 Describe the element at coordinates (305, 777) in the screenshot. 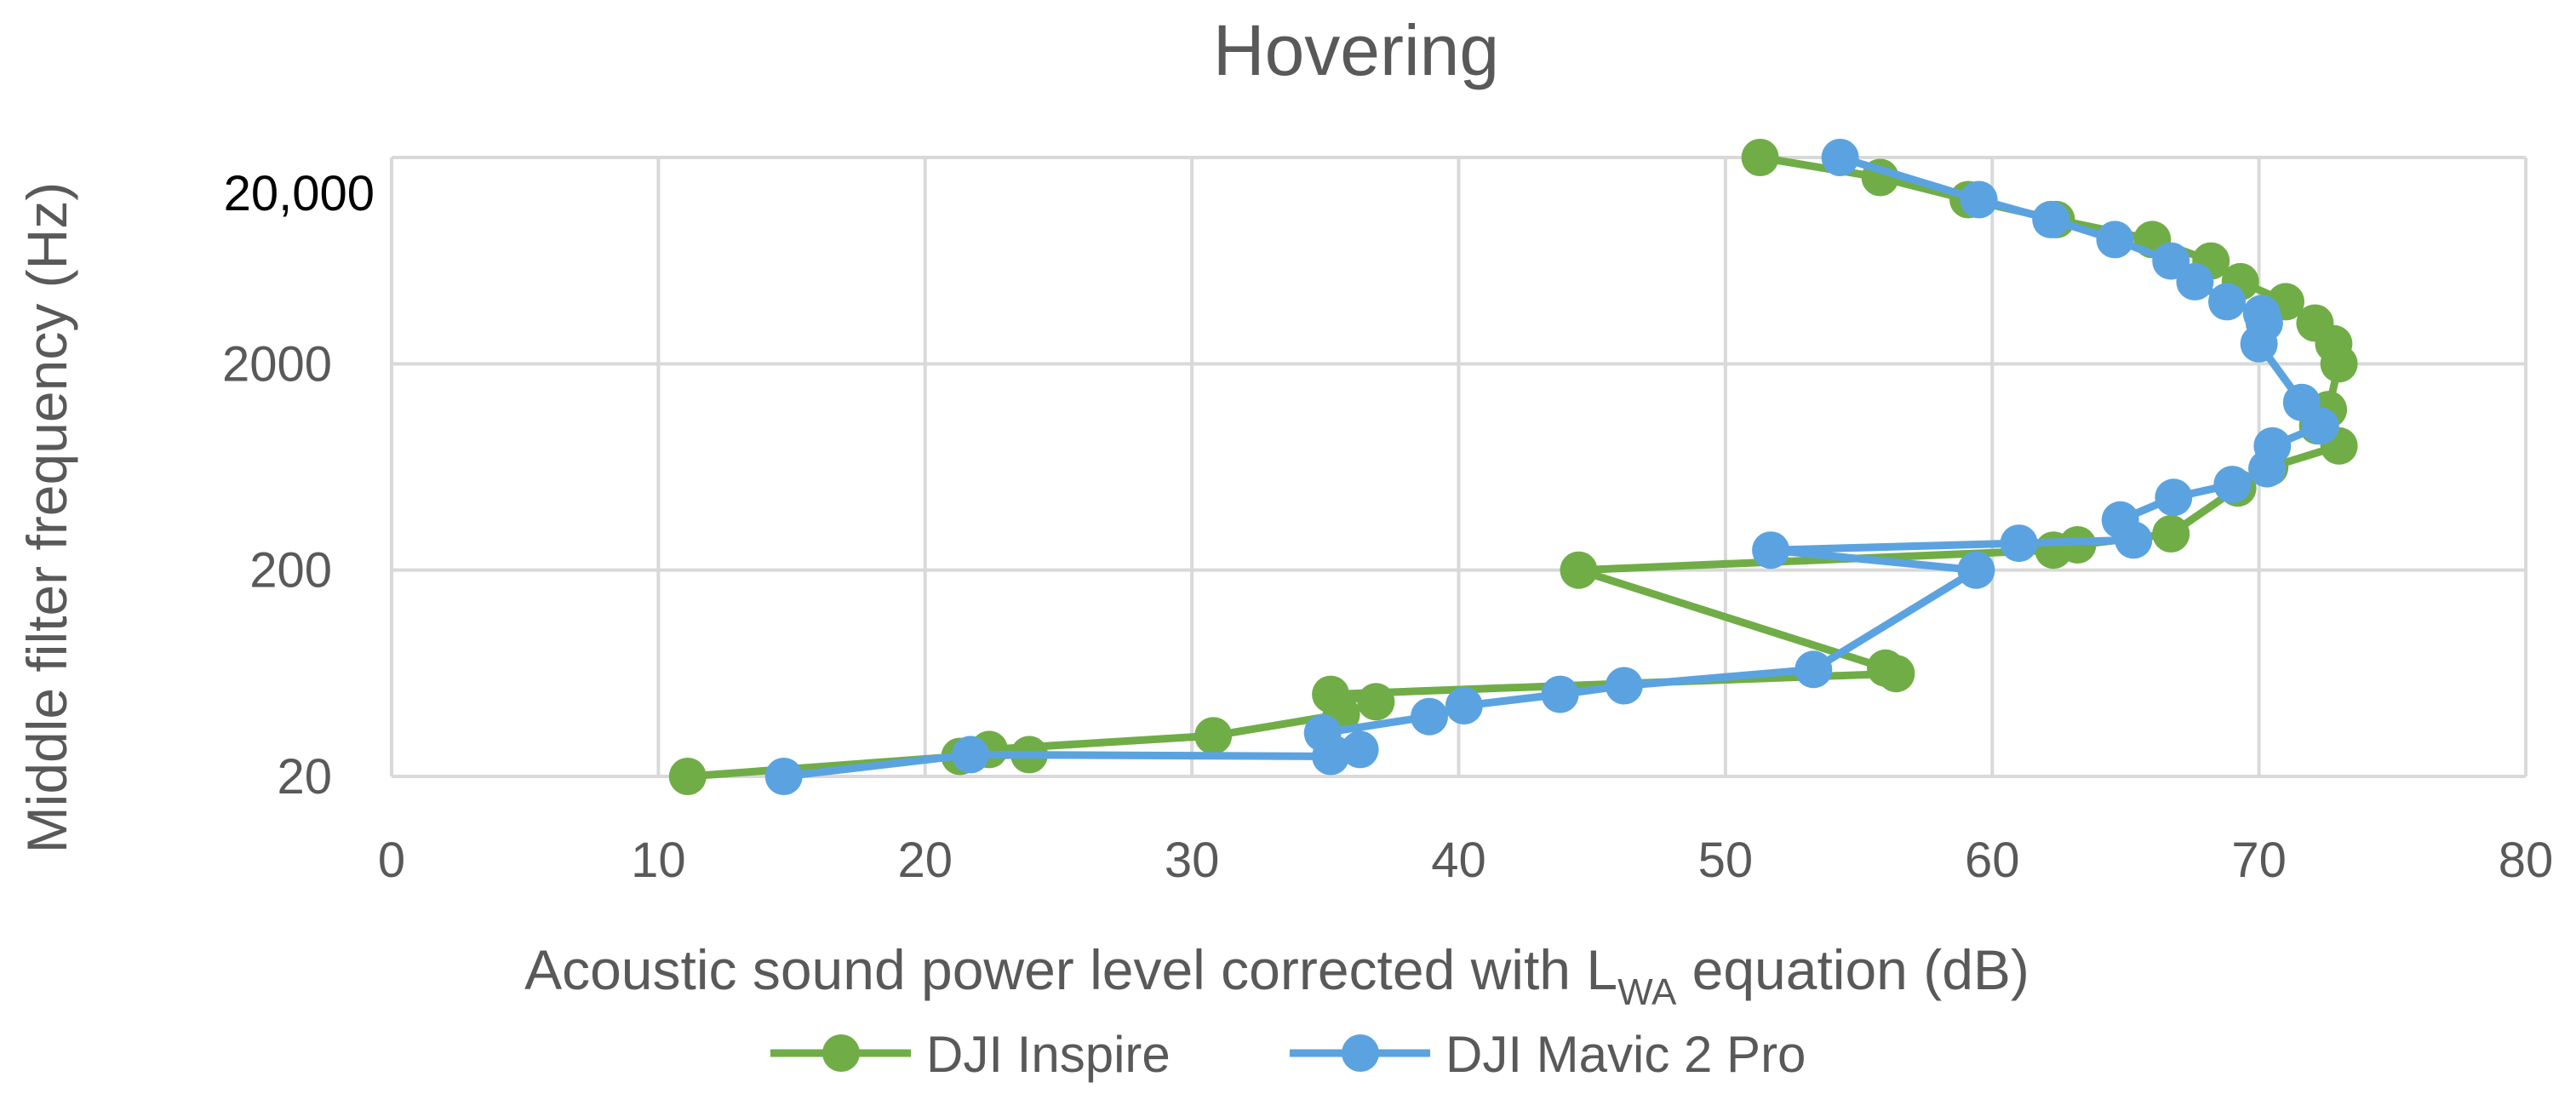

I see `y-tick-label: 20` at that location.